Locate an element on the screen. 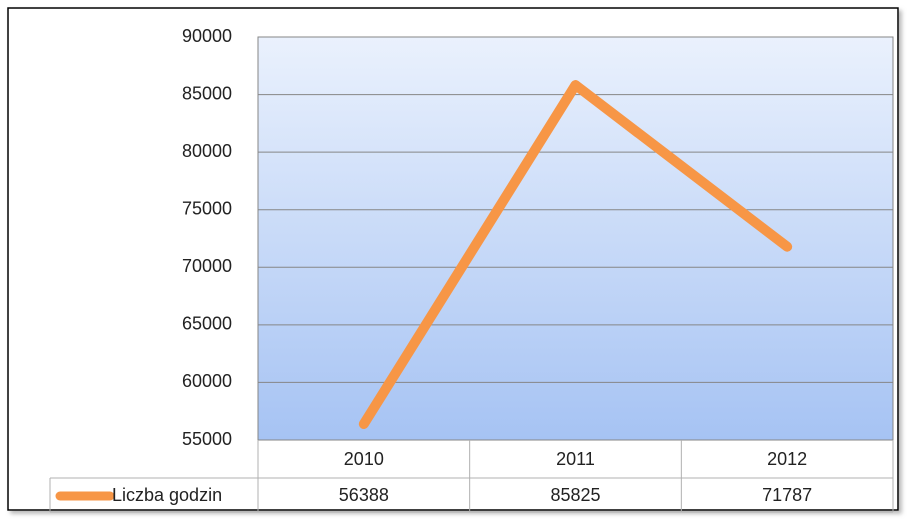  y-tick-label: 80000 is located at coordinates (207, 151).